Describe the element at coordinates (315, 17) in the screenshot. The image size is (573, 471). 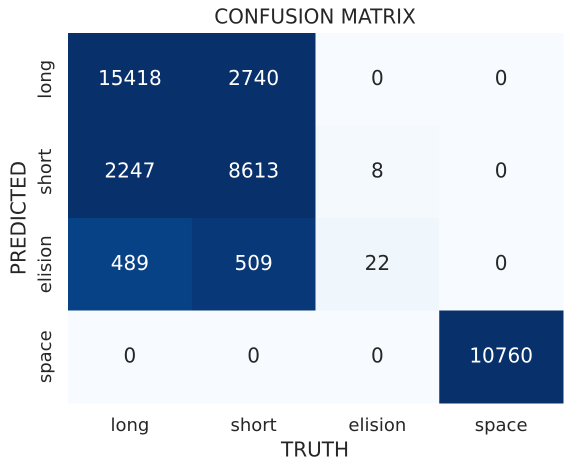
I see `chart-title: CONFUSION MATRIX` at that location.